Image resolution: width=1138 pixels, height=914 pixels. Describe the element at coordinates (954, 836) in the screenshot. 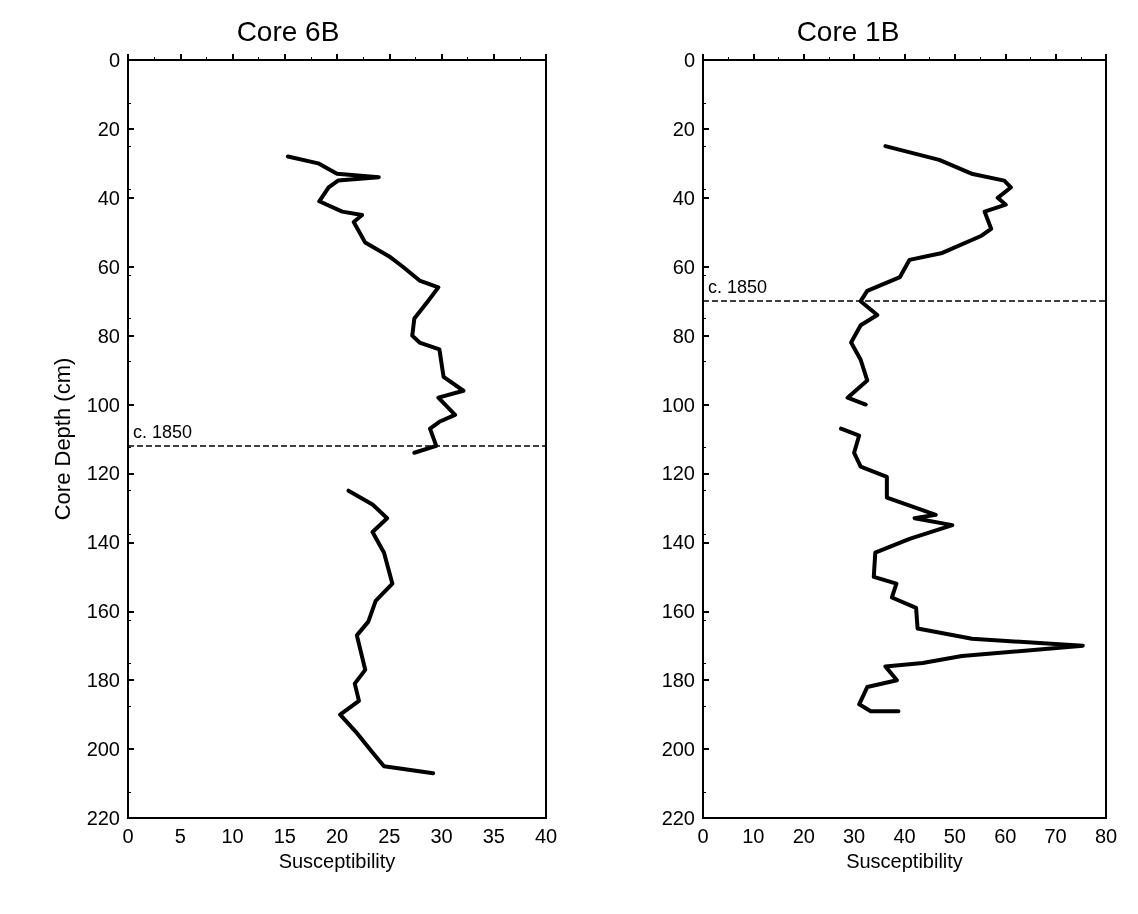

I see `x-tick-label: 50` at that location.